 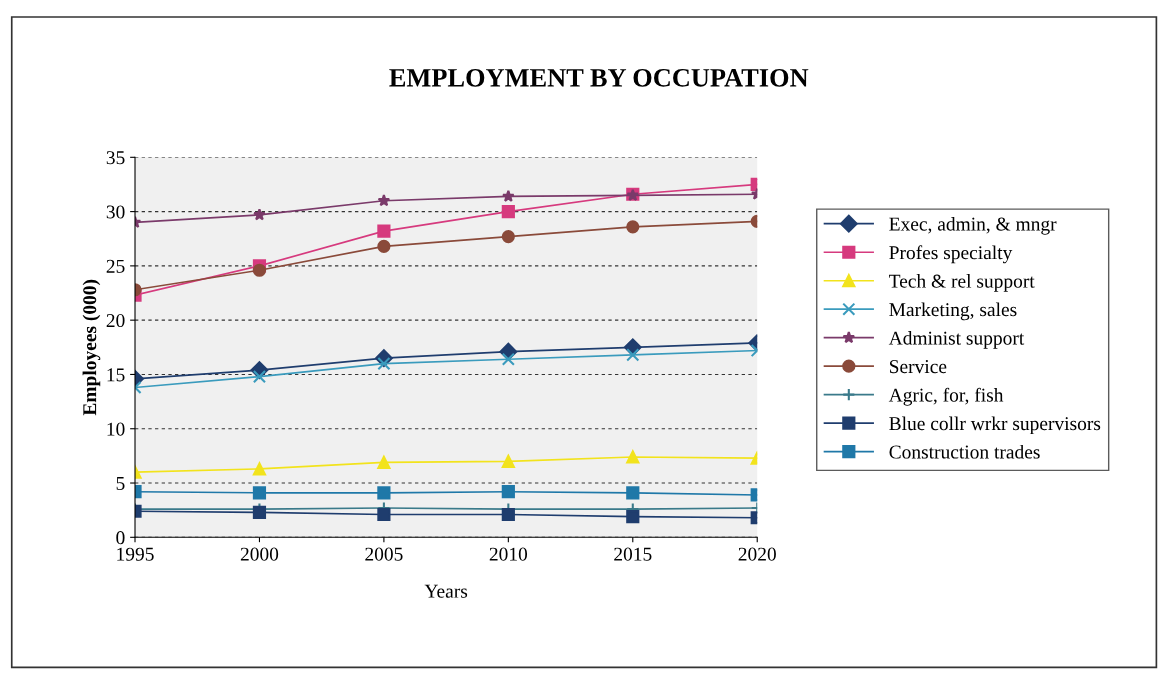 I want to click on x-tick-label: 2020, so click(x=757, y=554).